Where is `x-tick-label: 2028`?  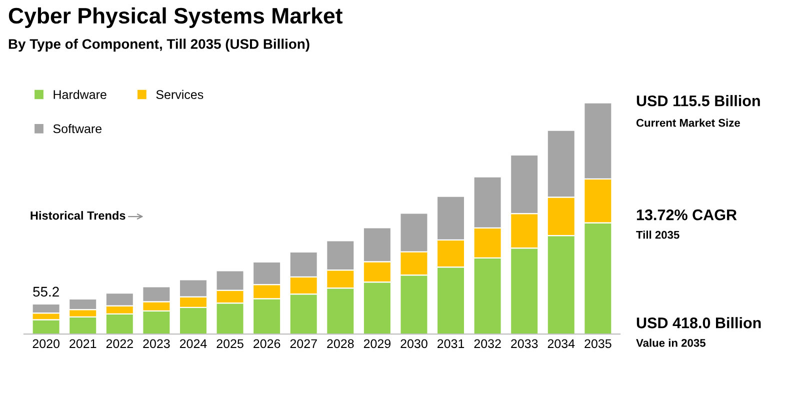
x-tick-label: 2028 is located at coordinates (340, 343).